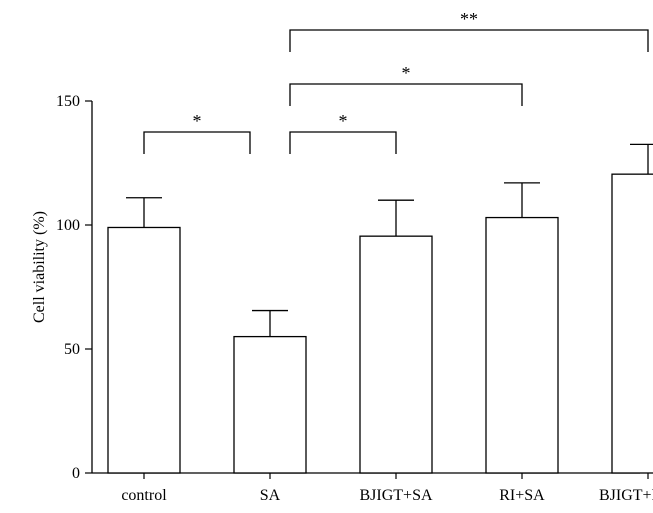 The height and width of the screenshot is (513, 653). I want to click on bar-bjigt-sa, so click(396, 354).